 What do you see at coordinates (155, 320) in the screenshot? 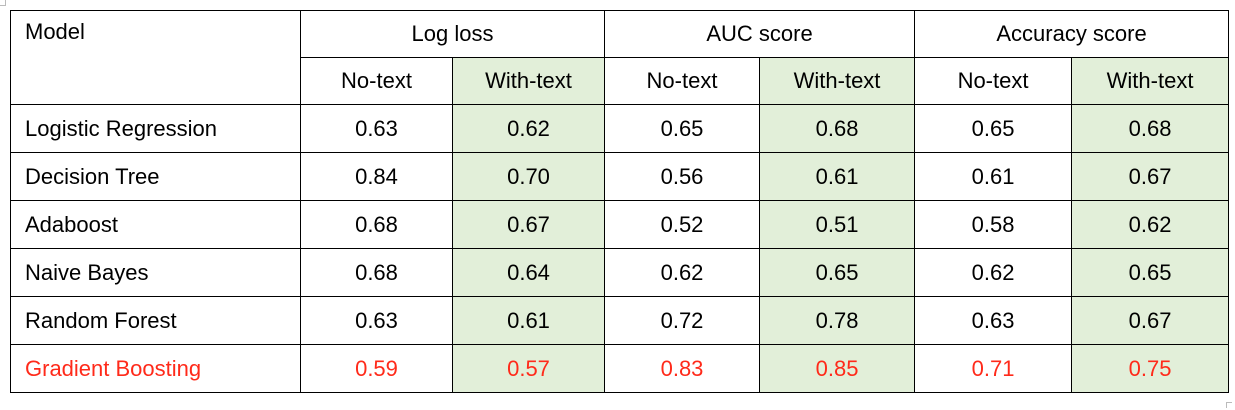
I see `model-name-cell: Random Forest` at bounding box center [155, 320].